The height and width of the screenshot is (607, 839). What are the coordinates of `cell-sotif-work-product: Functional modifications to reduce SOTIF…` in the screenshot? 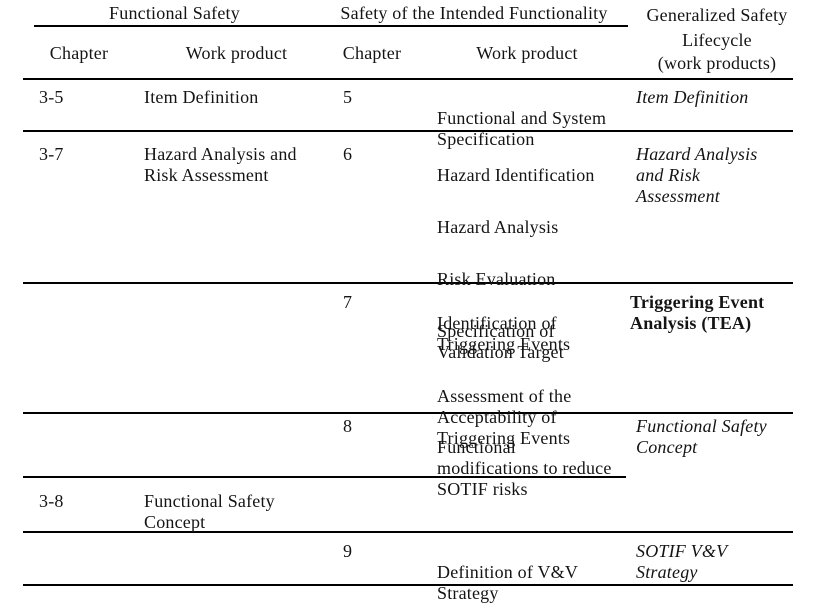 It's located at (534, 468).